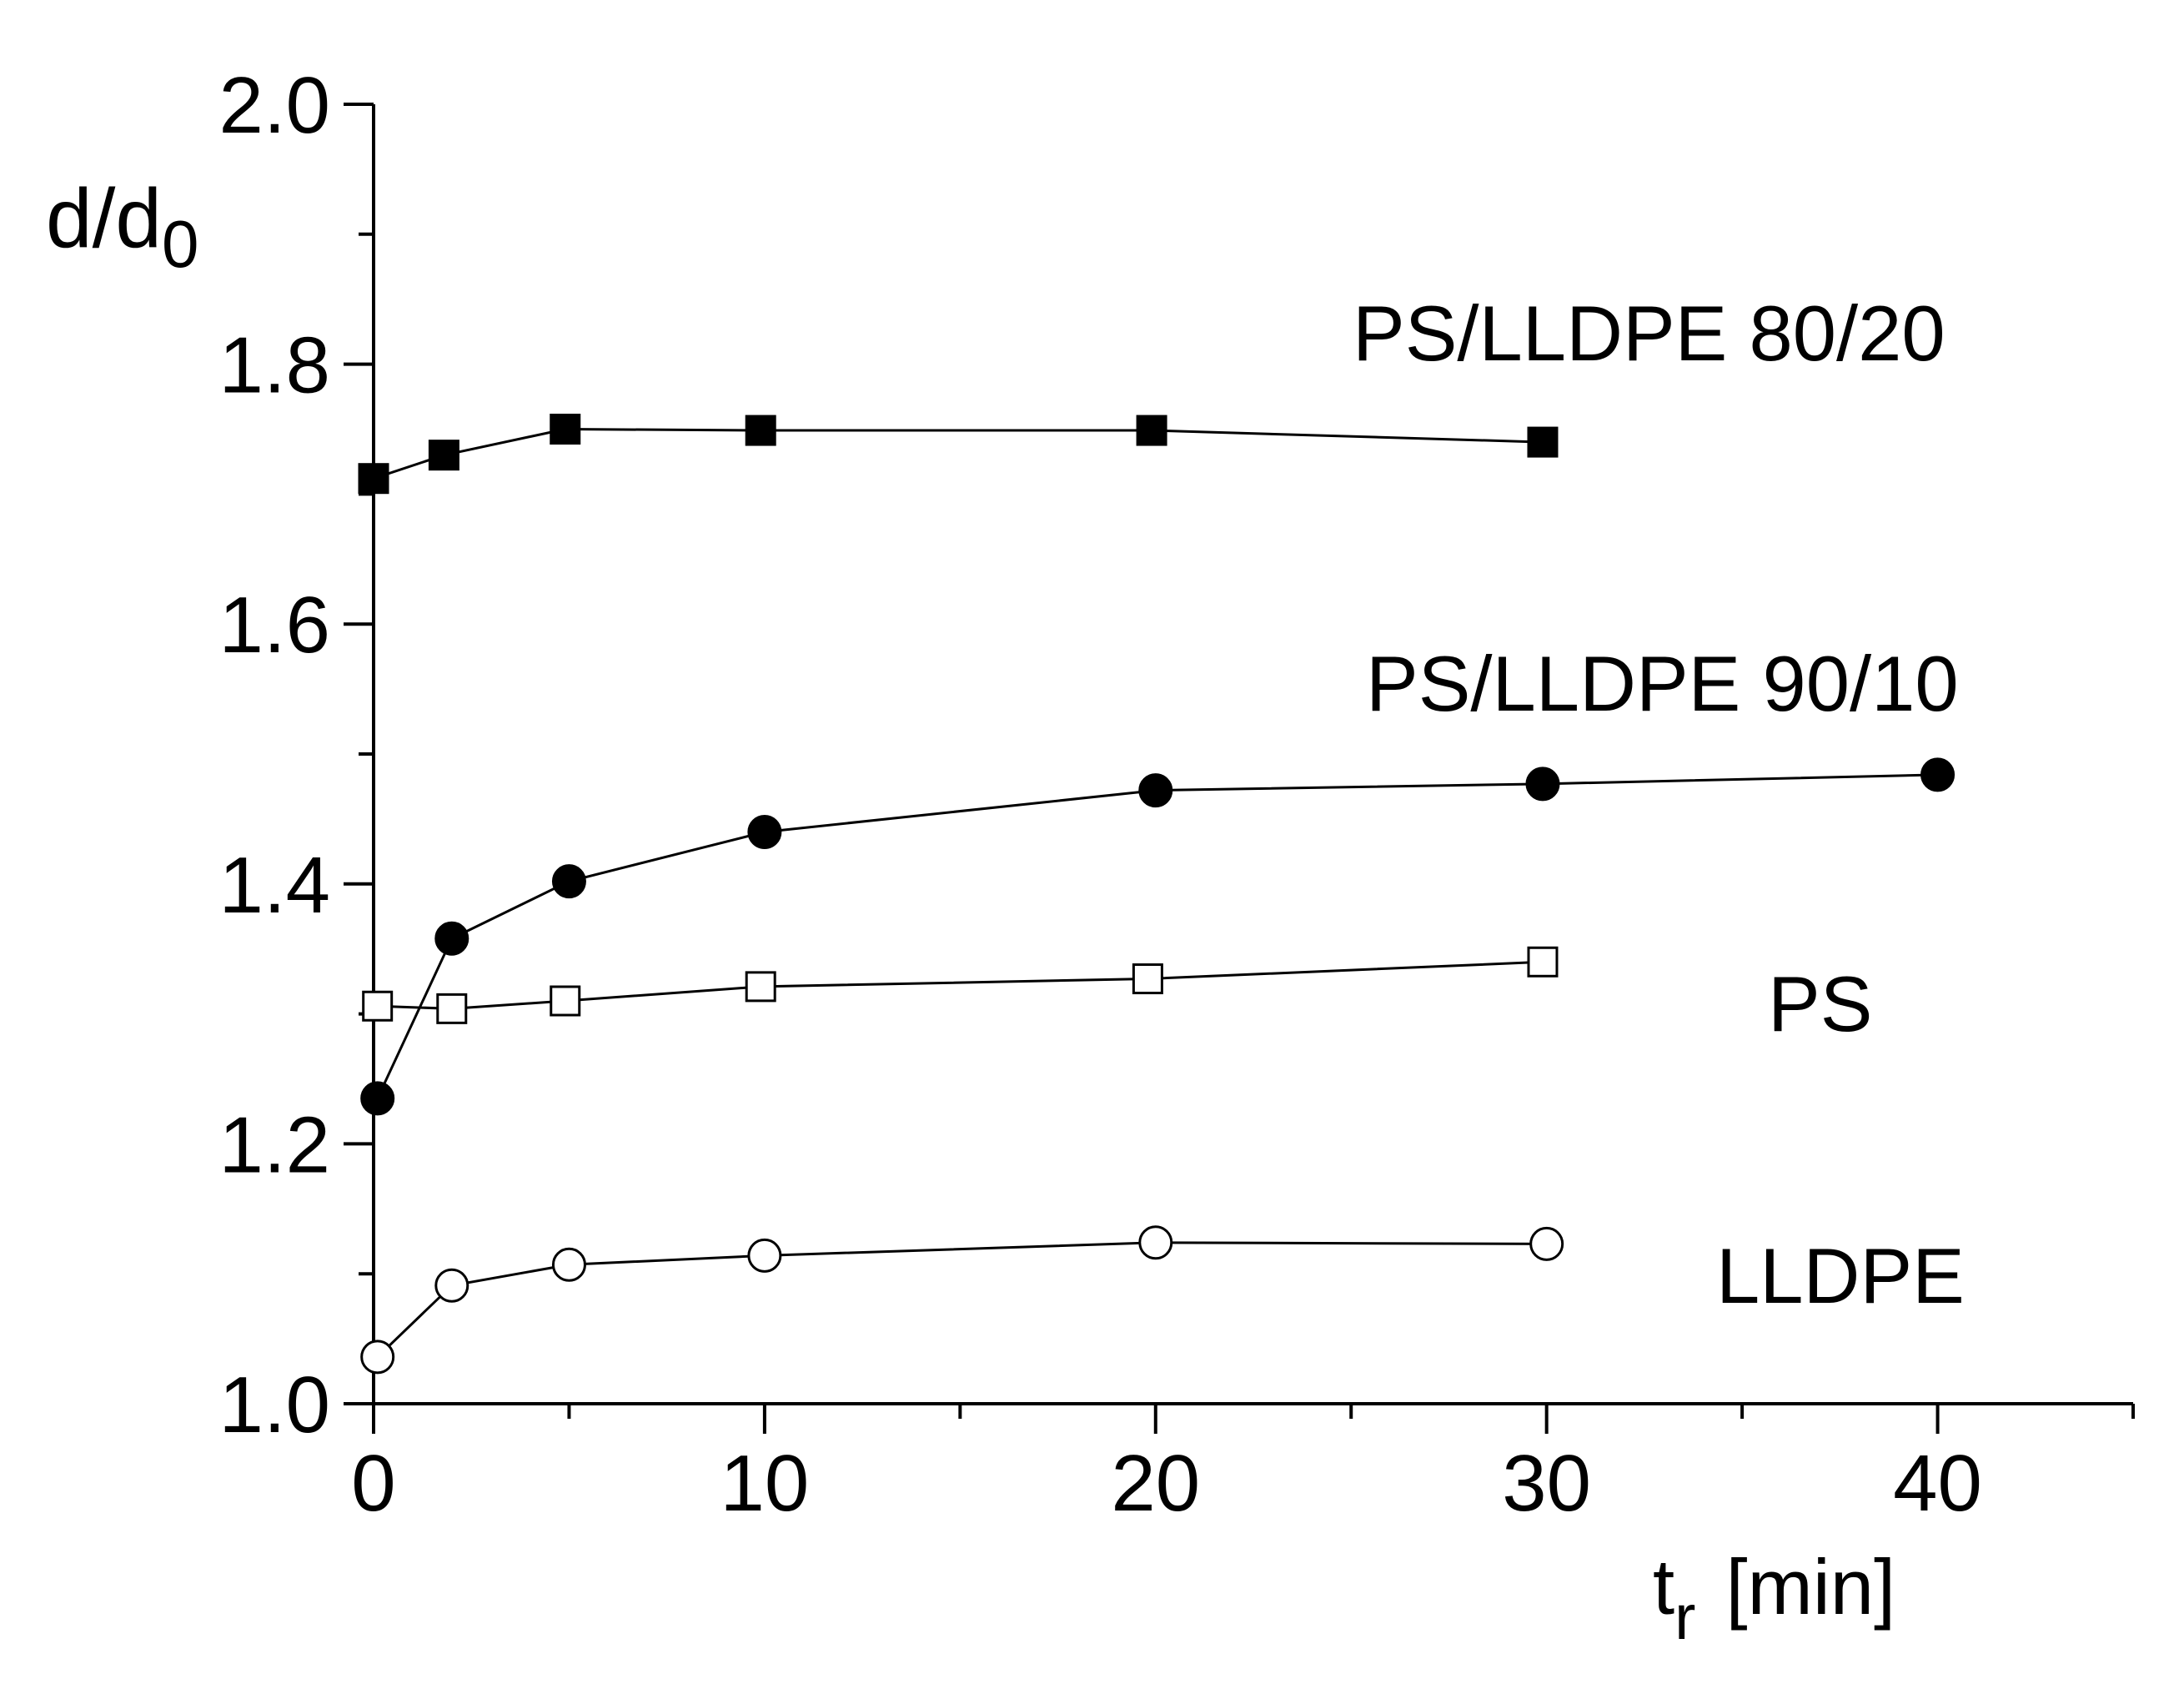 Image resolution: width=2184 pixels, height=1699 pixels. What do you see at coordinates (1938, 1484) in the screenshot?
I see `x-tick-label: 40` at bounding box center [1938, 1484].